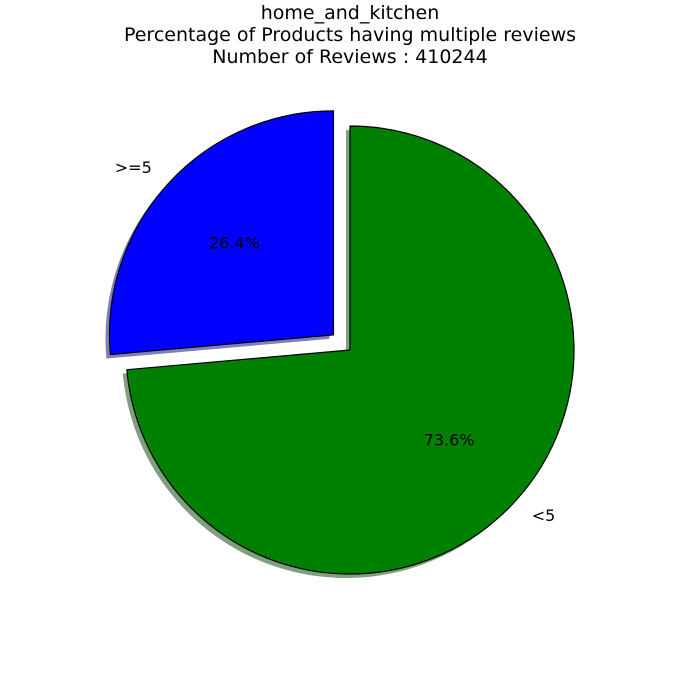 The width and height of the screenshot is (700, 700). Describe the element at coordinates (350, 13) in the screenshot. I see `chart-title: home_and_kitchen` at that location.